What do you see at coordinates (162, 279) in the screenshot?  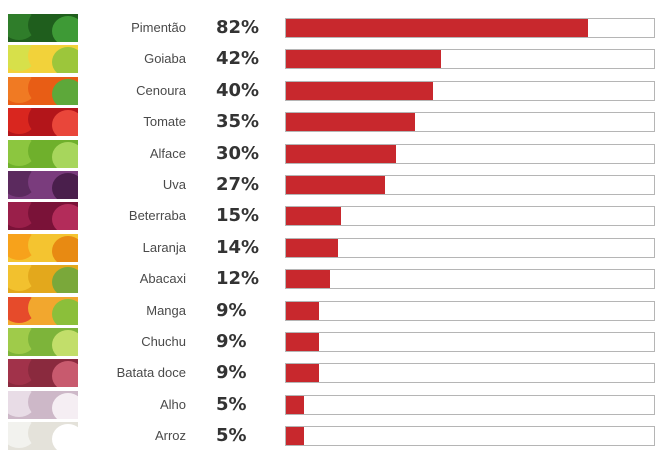 I see `category-label: Abacaxi` at bounding box center [162, 279].